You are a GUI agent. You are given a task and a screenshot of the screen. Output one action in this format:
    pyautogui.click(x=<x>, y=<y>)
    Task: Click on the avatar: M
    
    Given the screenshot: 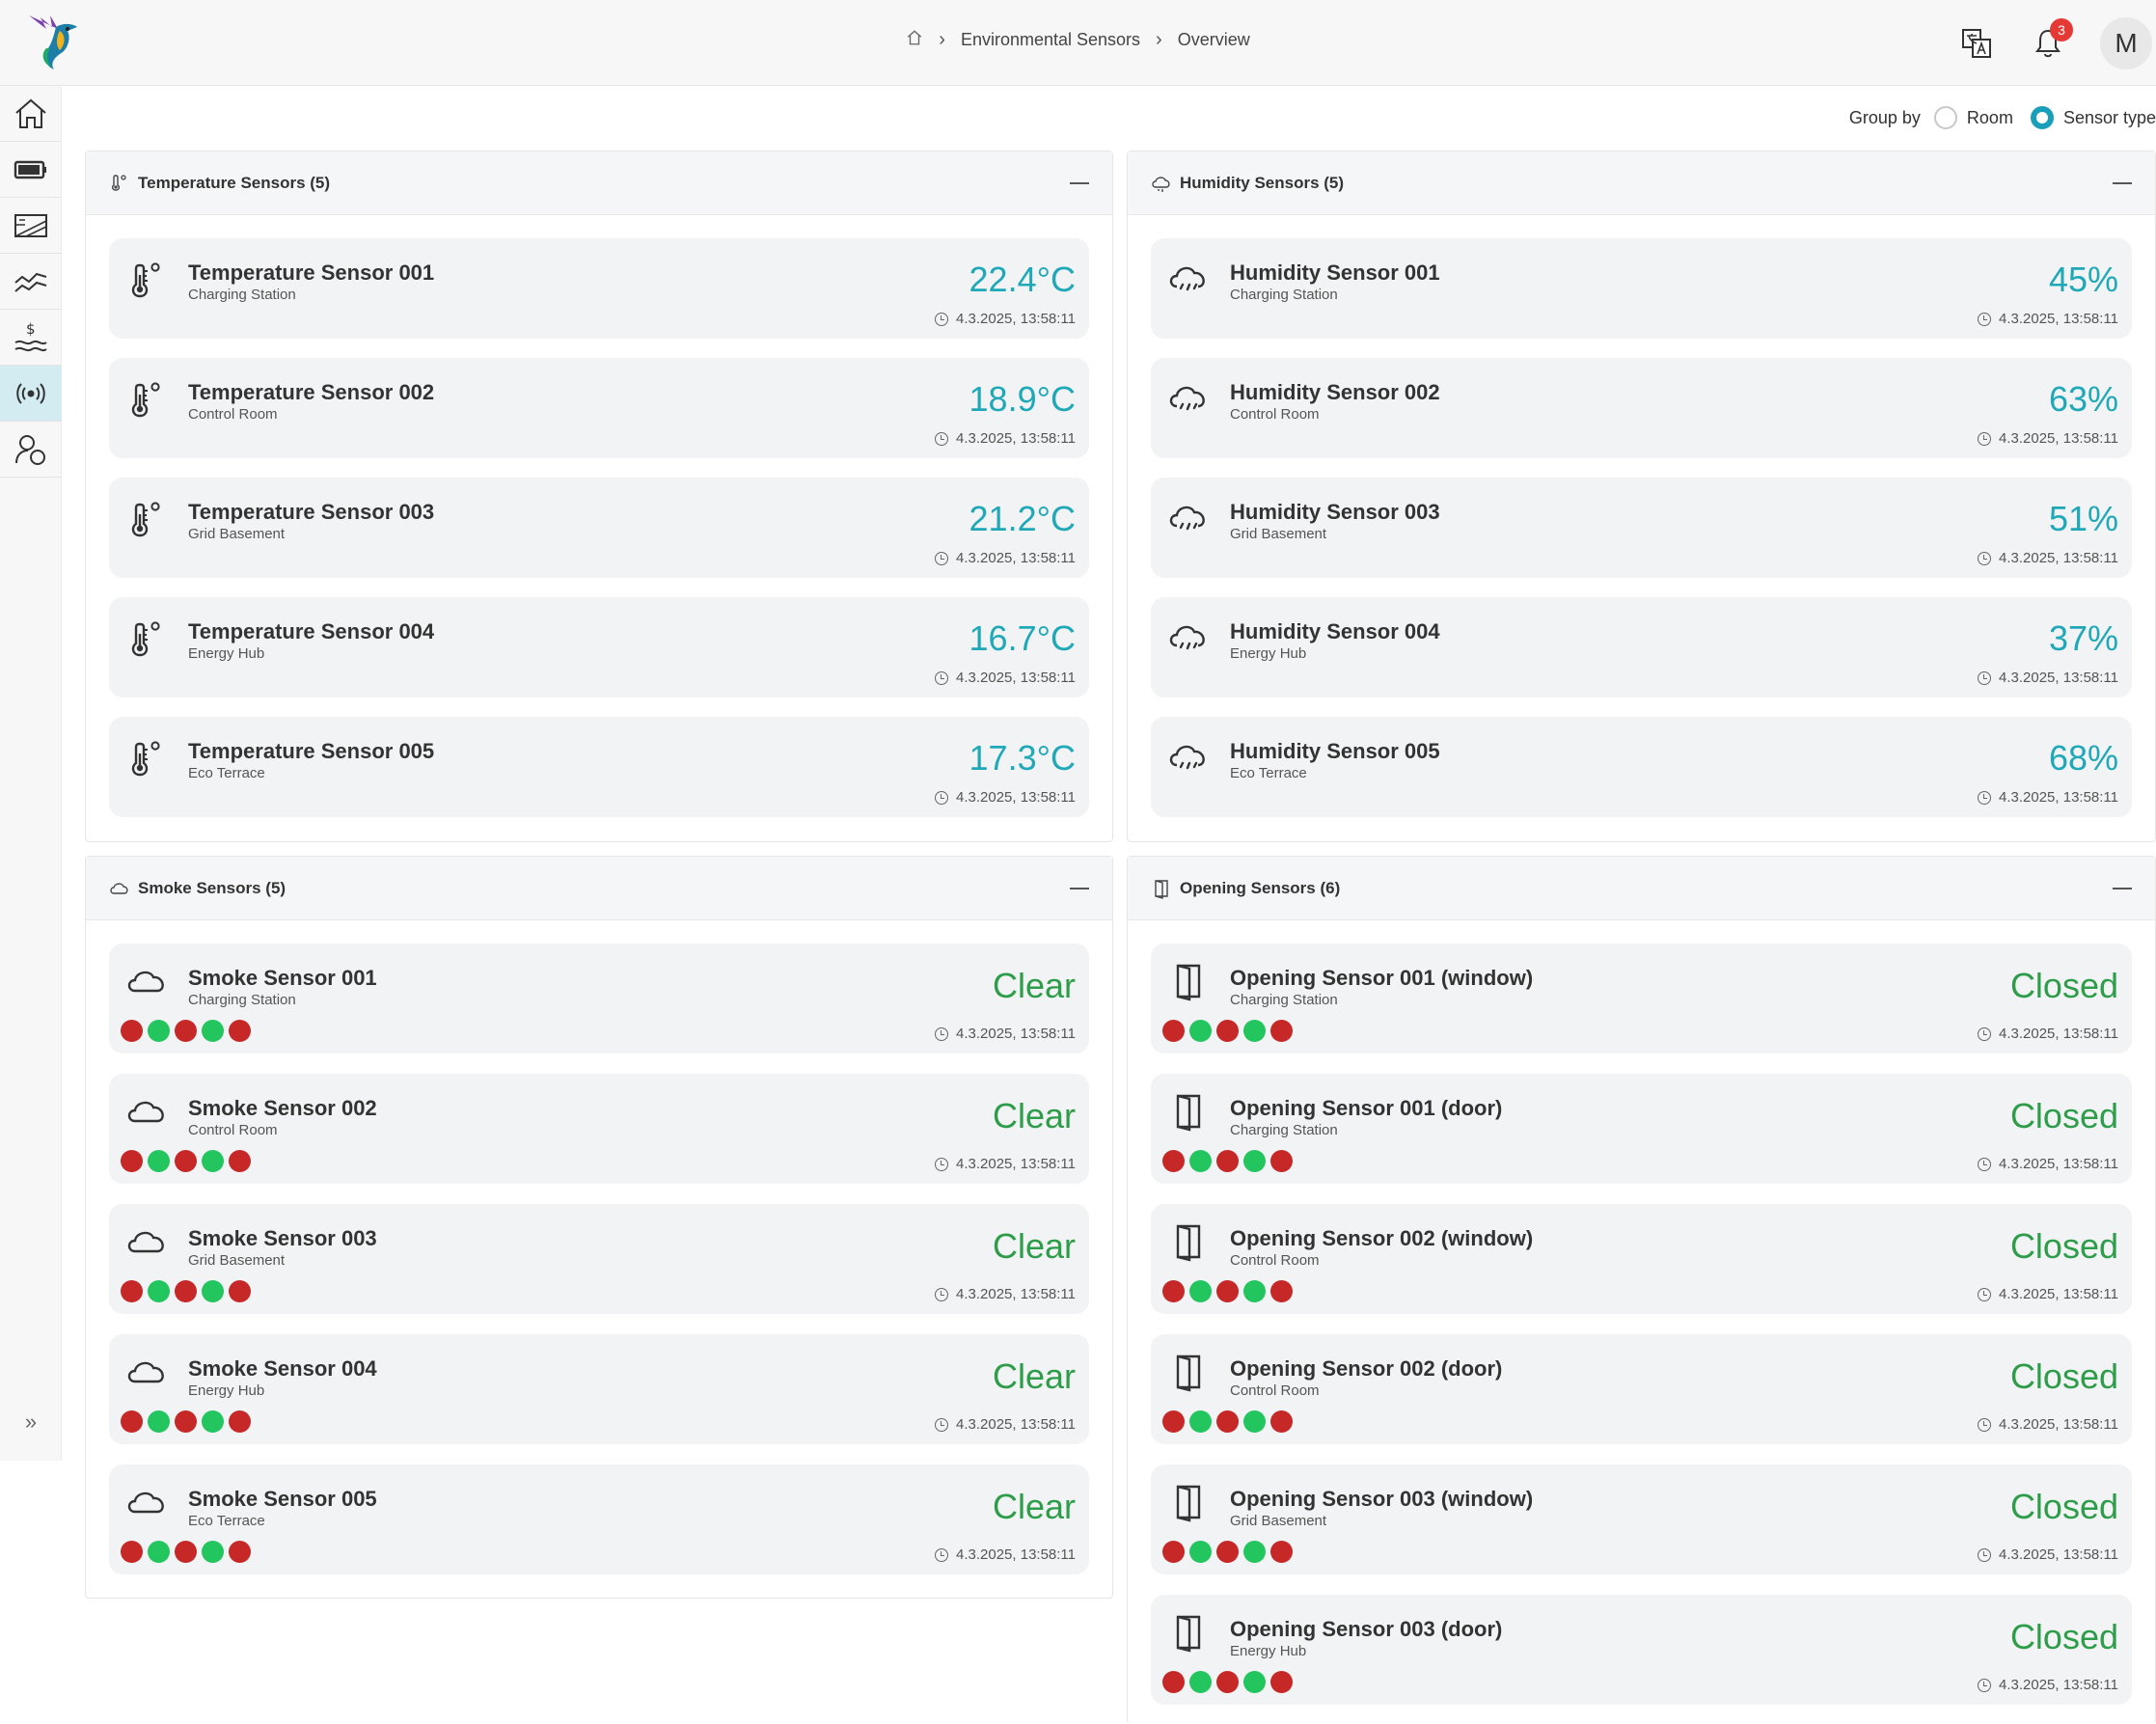 What is the action you would take?
    pyautogui.click(x=2126, y=42)
    